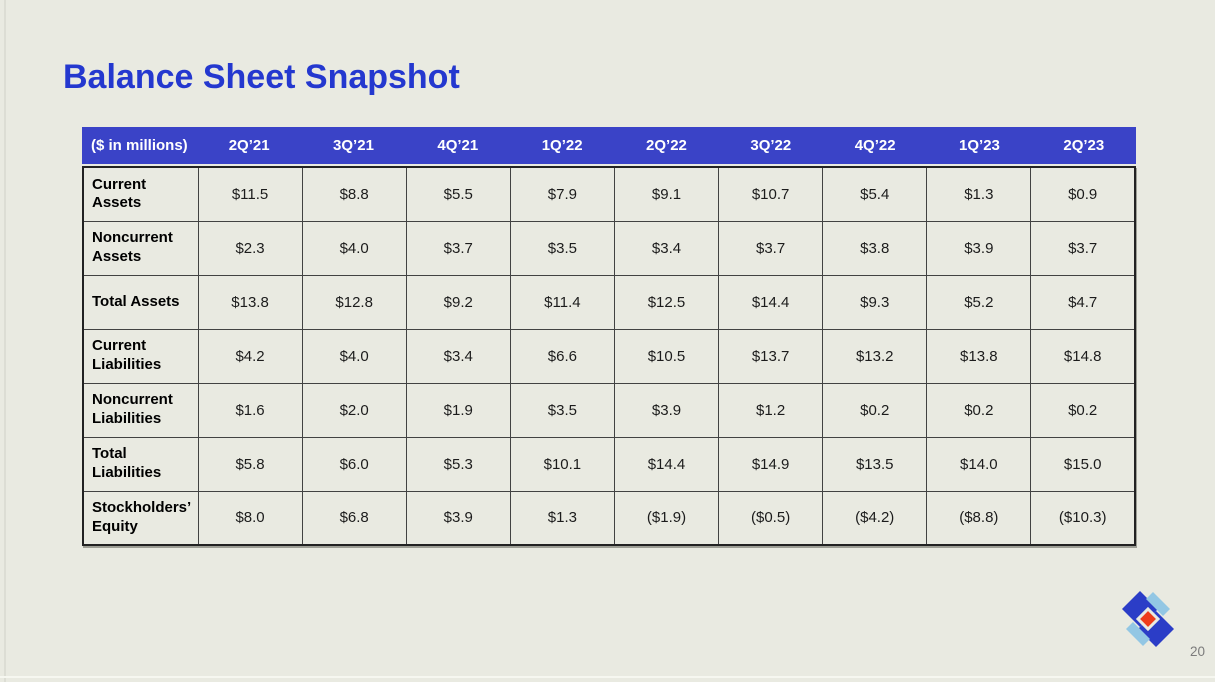  Describe the element at coordinates (666, 145) in the screenshot. I see `column-header-5: 2Q’22` at that location.